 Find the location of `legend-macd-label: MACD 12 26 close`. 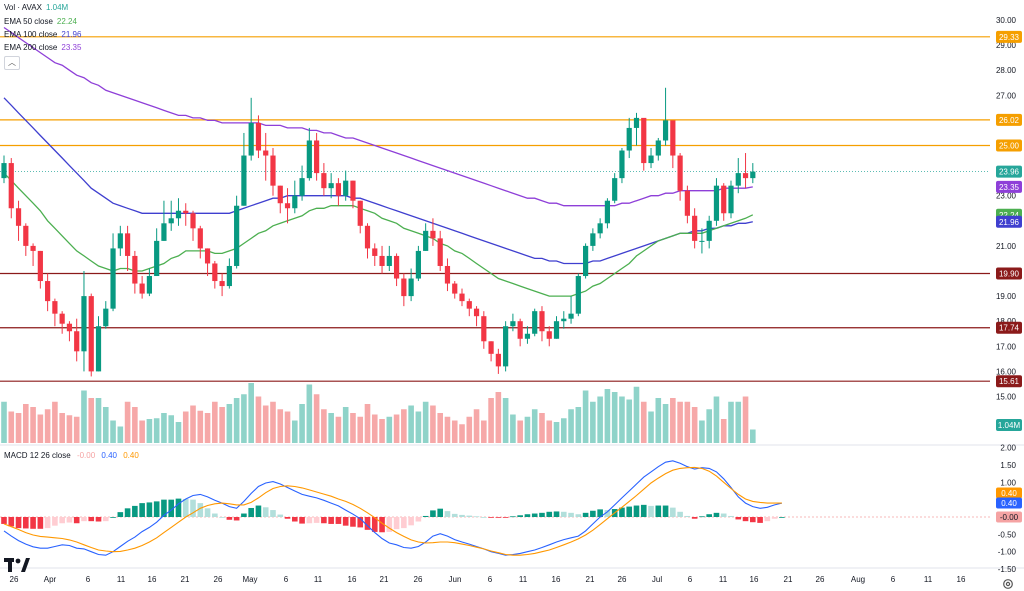

legend-macd-label: MACD 12 26 close is located at coordinates (37, 455).